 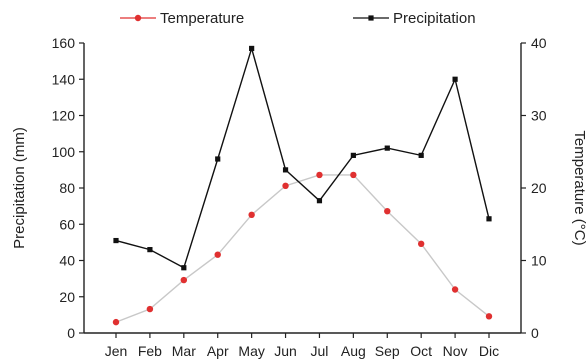 I want to click on x-tick-label: Oct, so click(x=421, y=351).